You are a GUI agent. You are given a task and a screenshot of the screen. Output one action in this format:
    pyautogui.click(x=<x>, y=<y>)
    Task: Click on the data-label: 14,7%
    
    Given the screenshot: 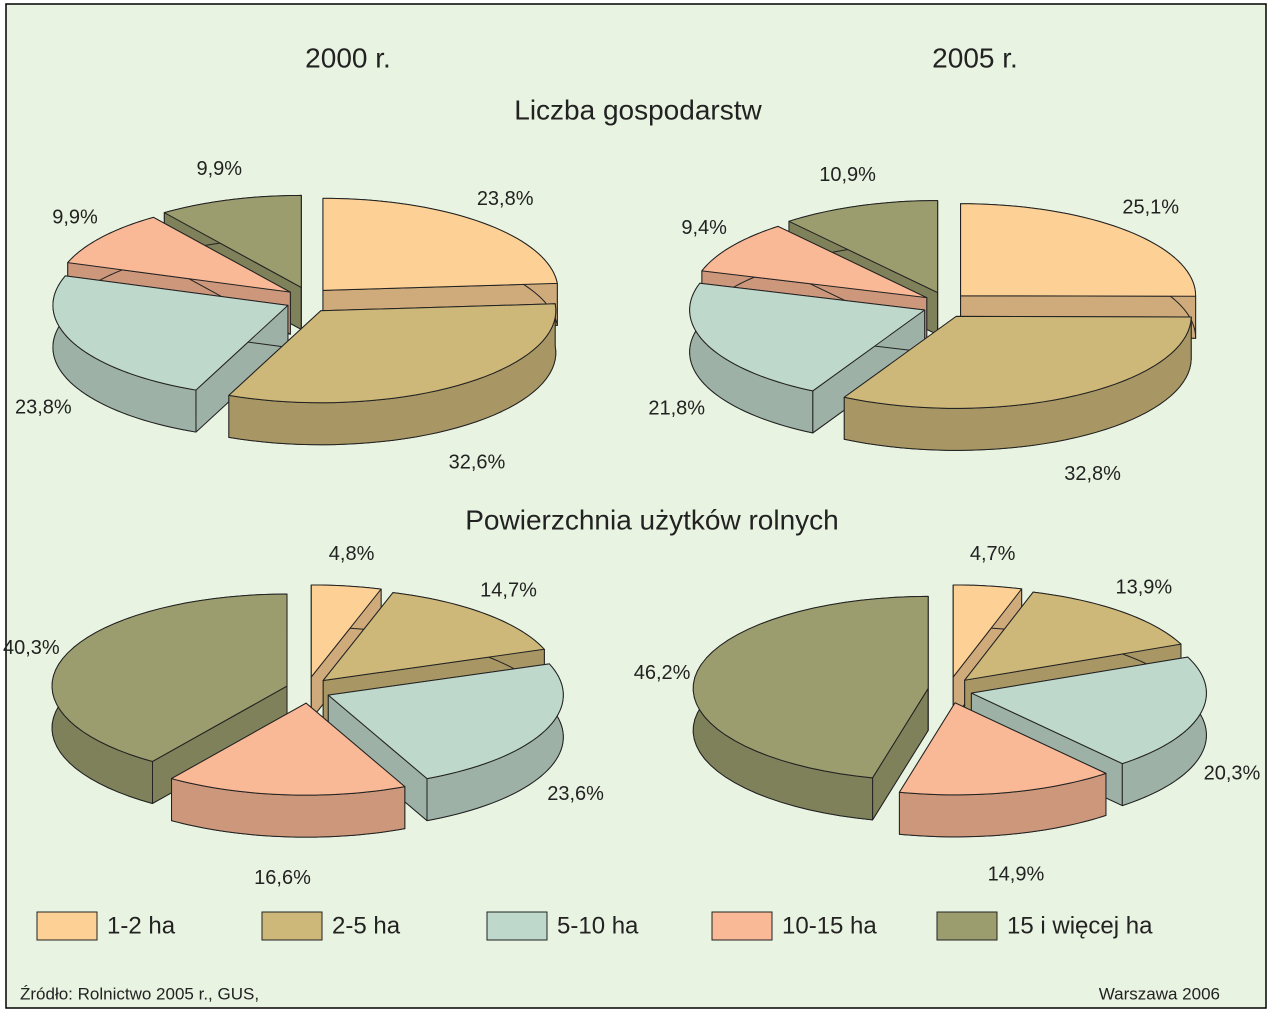 What is the action you would take?
    pyautogui.click(x=508, y=590)
    